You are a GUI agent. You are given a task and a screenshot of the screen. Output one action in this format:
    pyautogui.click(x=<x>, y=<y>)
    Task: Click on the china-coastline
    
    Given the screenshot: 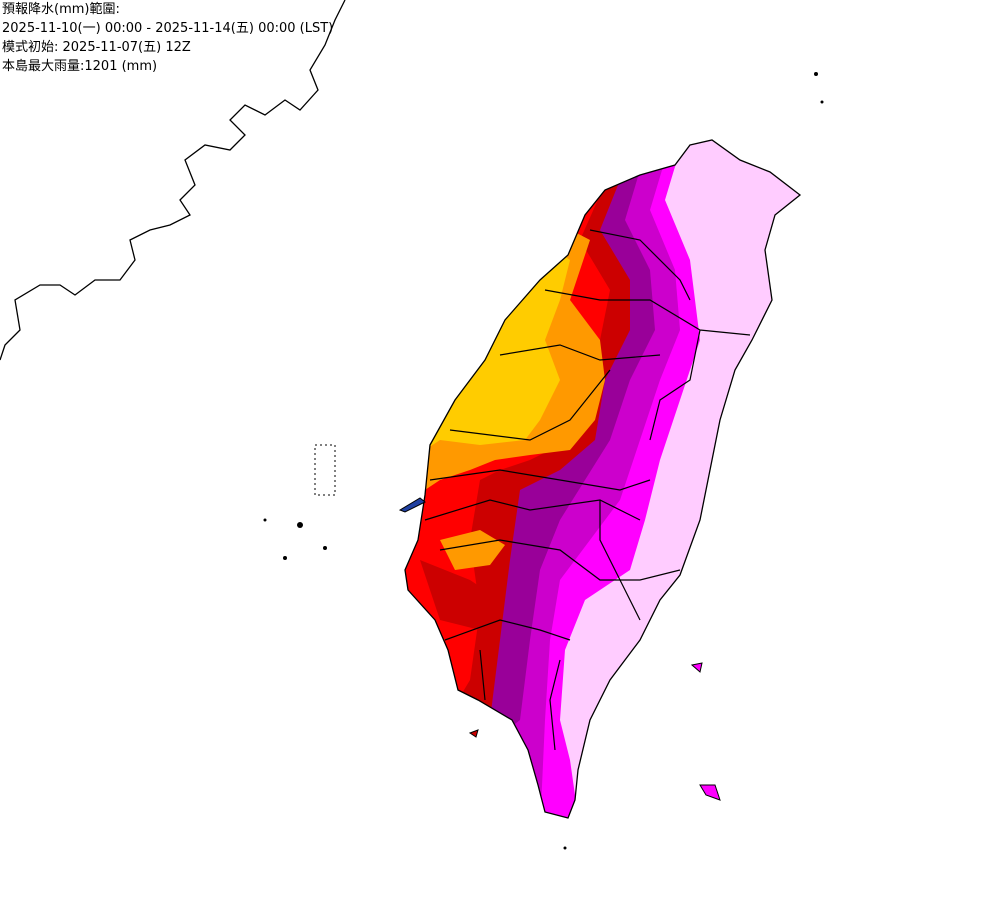 What is the action you would take?
    pyautogui.click(x=173, y=180)
    